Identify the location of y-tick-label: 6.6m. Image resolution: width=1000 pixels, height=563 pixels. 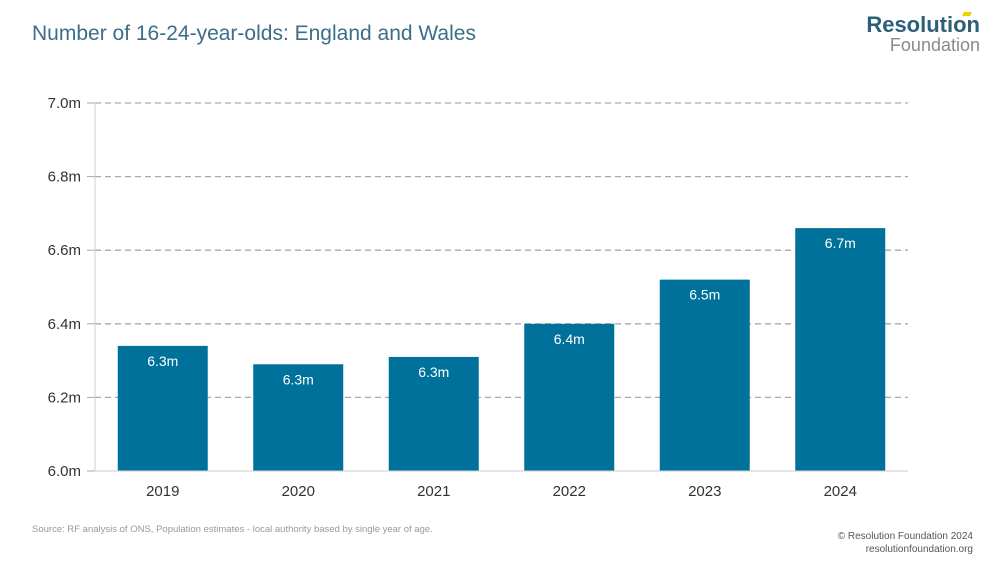
(64, 250).